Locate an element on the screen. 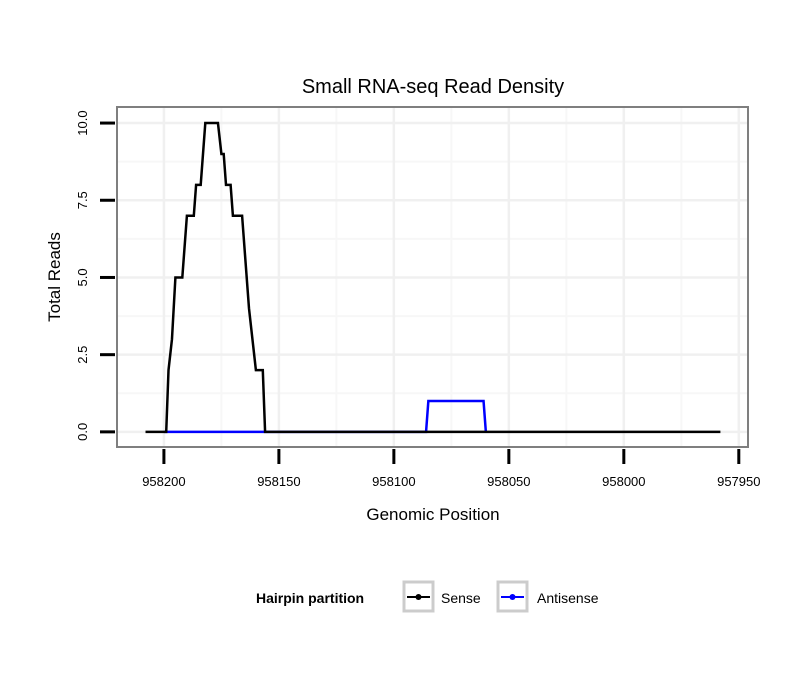 The height and width of the screenshot is (695, 810). x-tick-label: 958150 is located at coordinates (278, 481).